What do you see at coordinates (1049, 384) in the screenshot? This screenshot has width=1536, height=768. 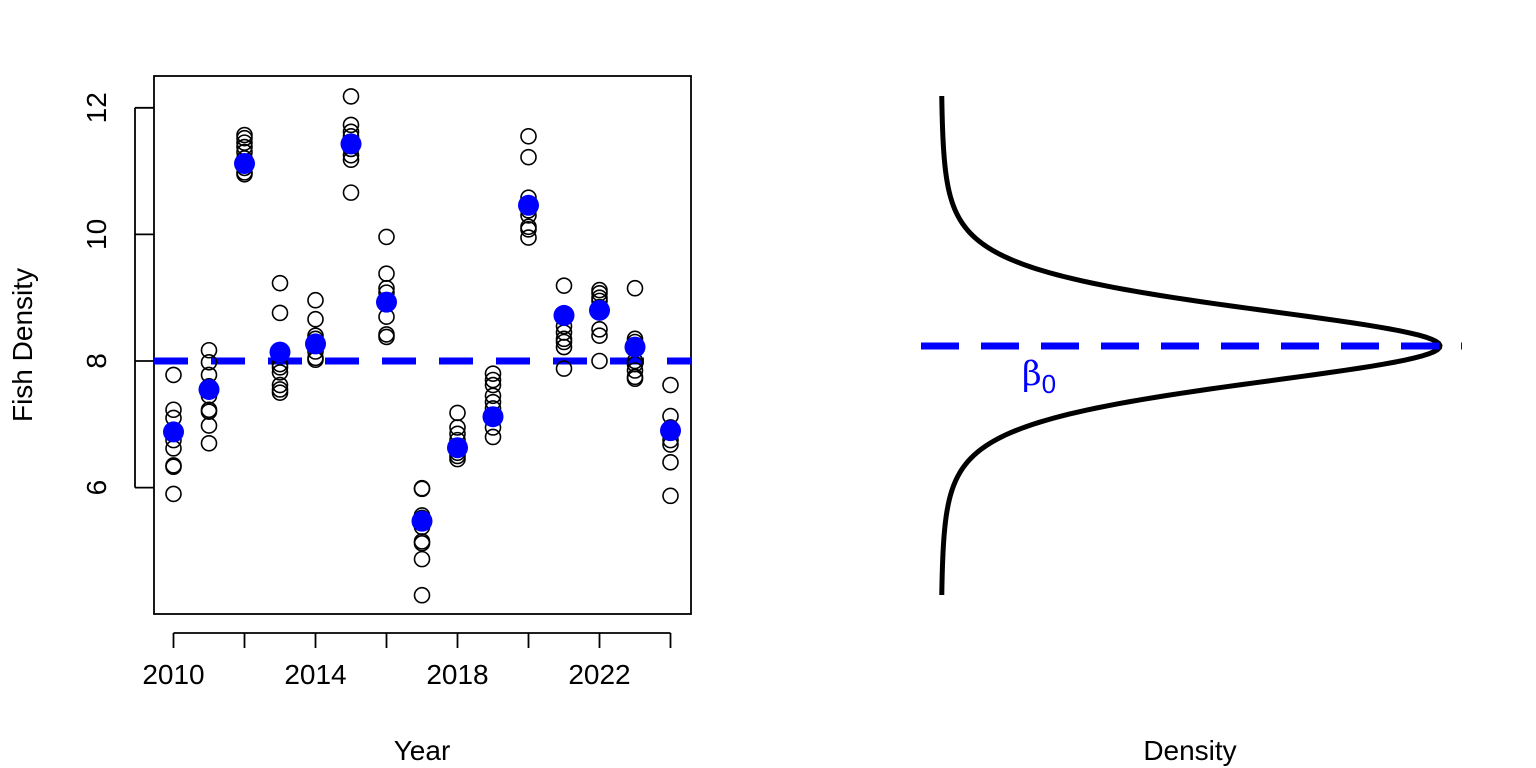 I see `beta0-subscript: 0` at bounding box center [1049, 384].